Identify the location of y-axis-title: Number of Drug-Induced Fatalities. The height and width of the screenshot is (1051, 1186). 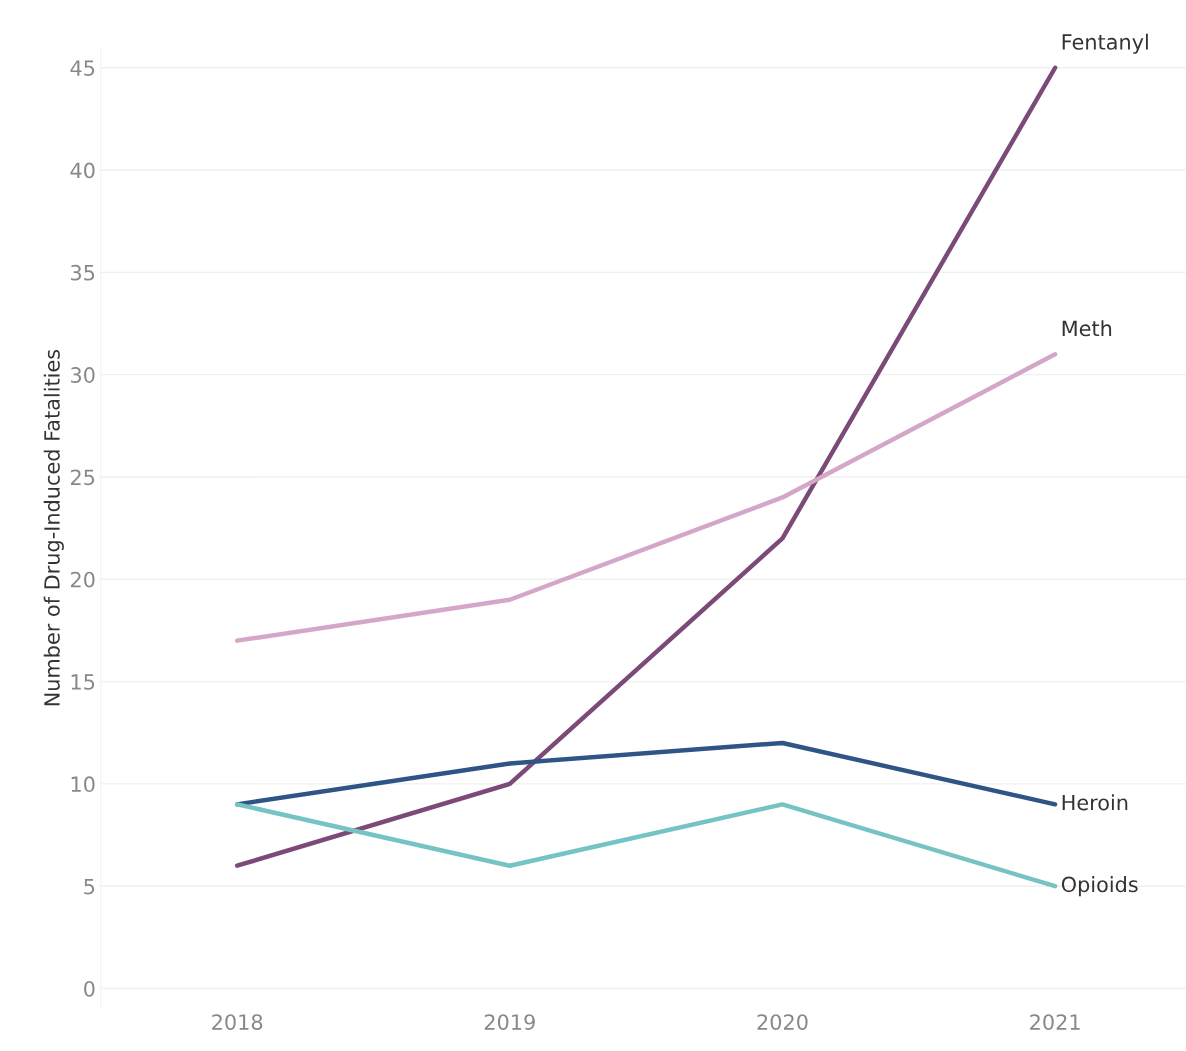
(53, 527).